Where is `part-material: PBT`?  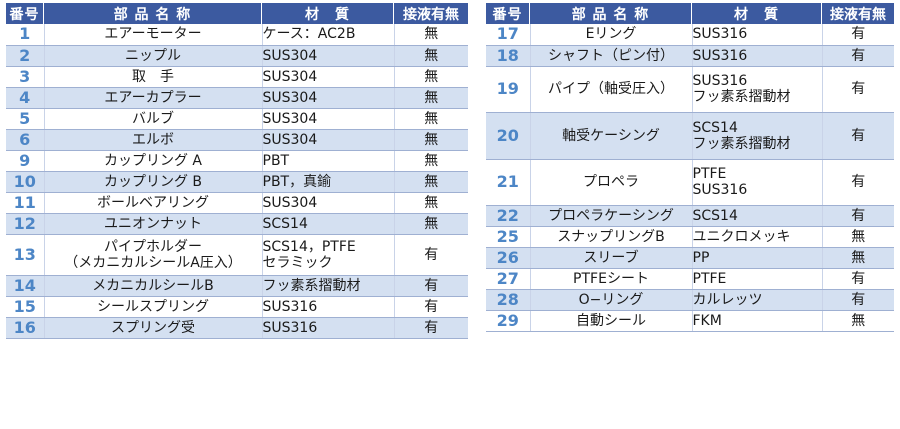 part-material: PBT is located at coordinates (328, 161).